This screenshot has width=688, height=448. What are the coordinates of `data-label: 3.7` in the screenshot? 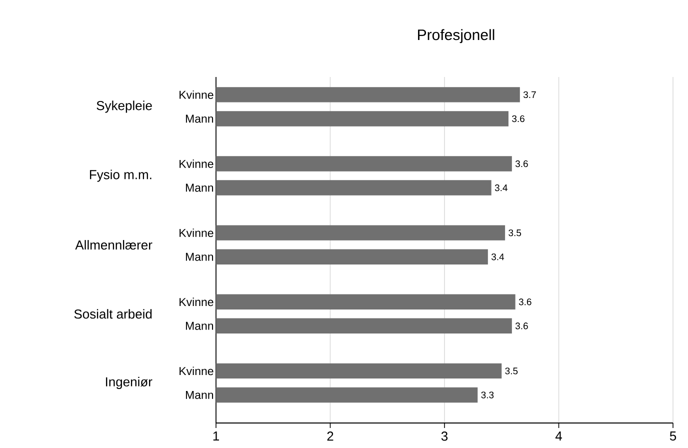 It's located at (529, 94).